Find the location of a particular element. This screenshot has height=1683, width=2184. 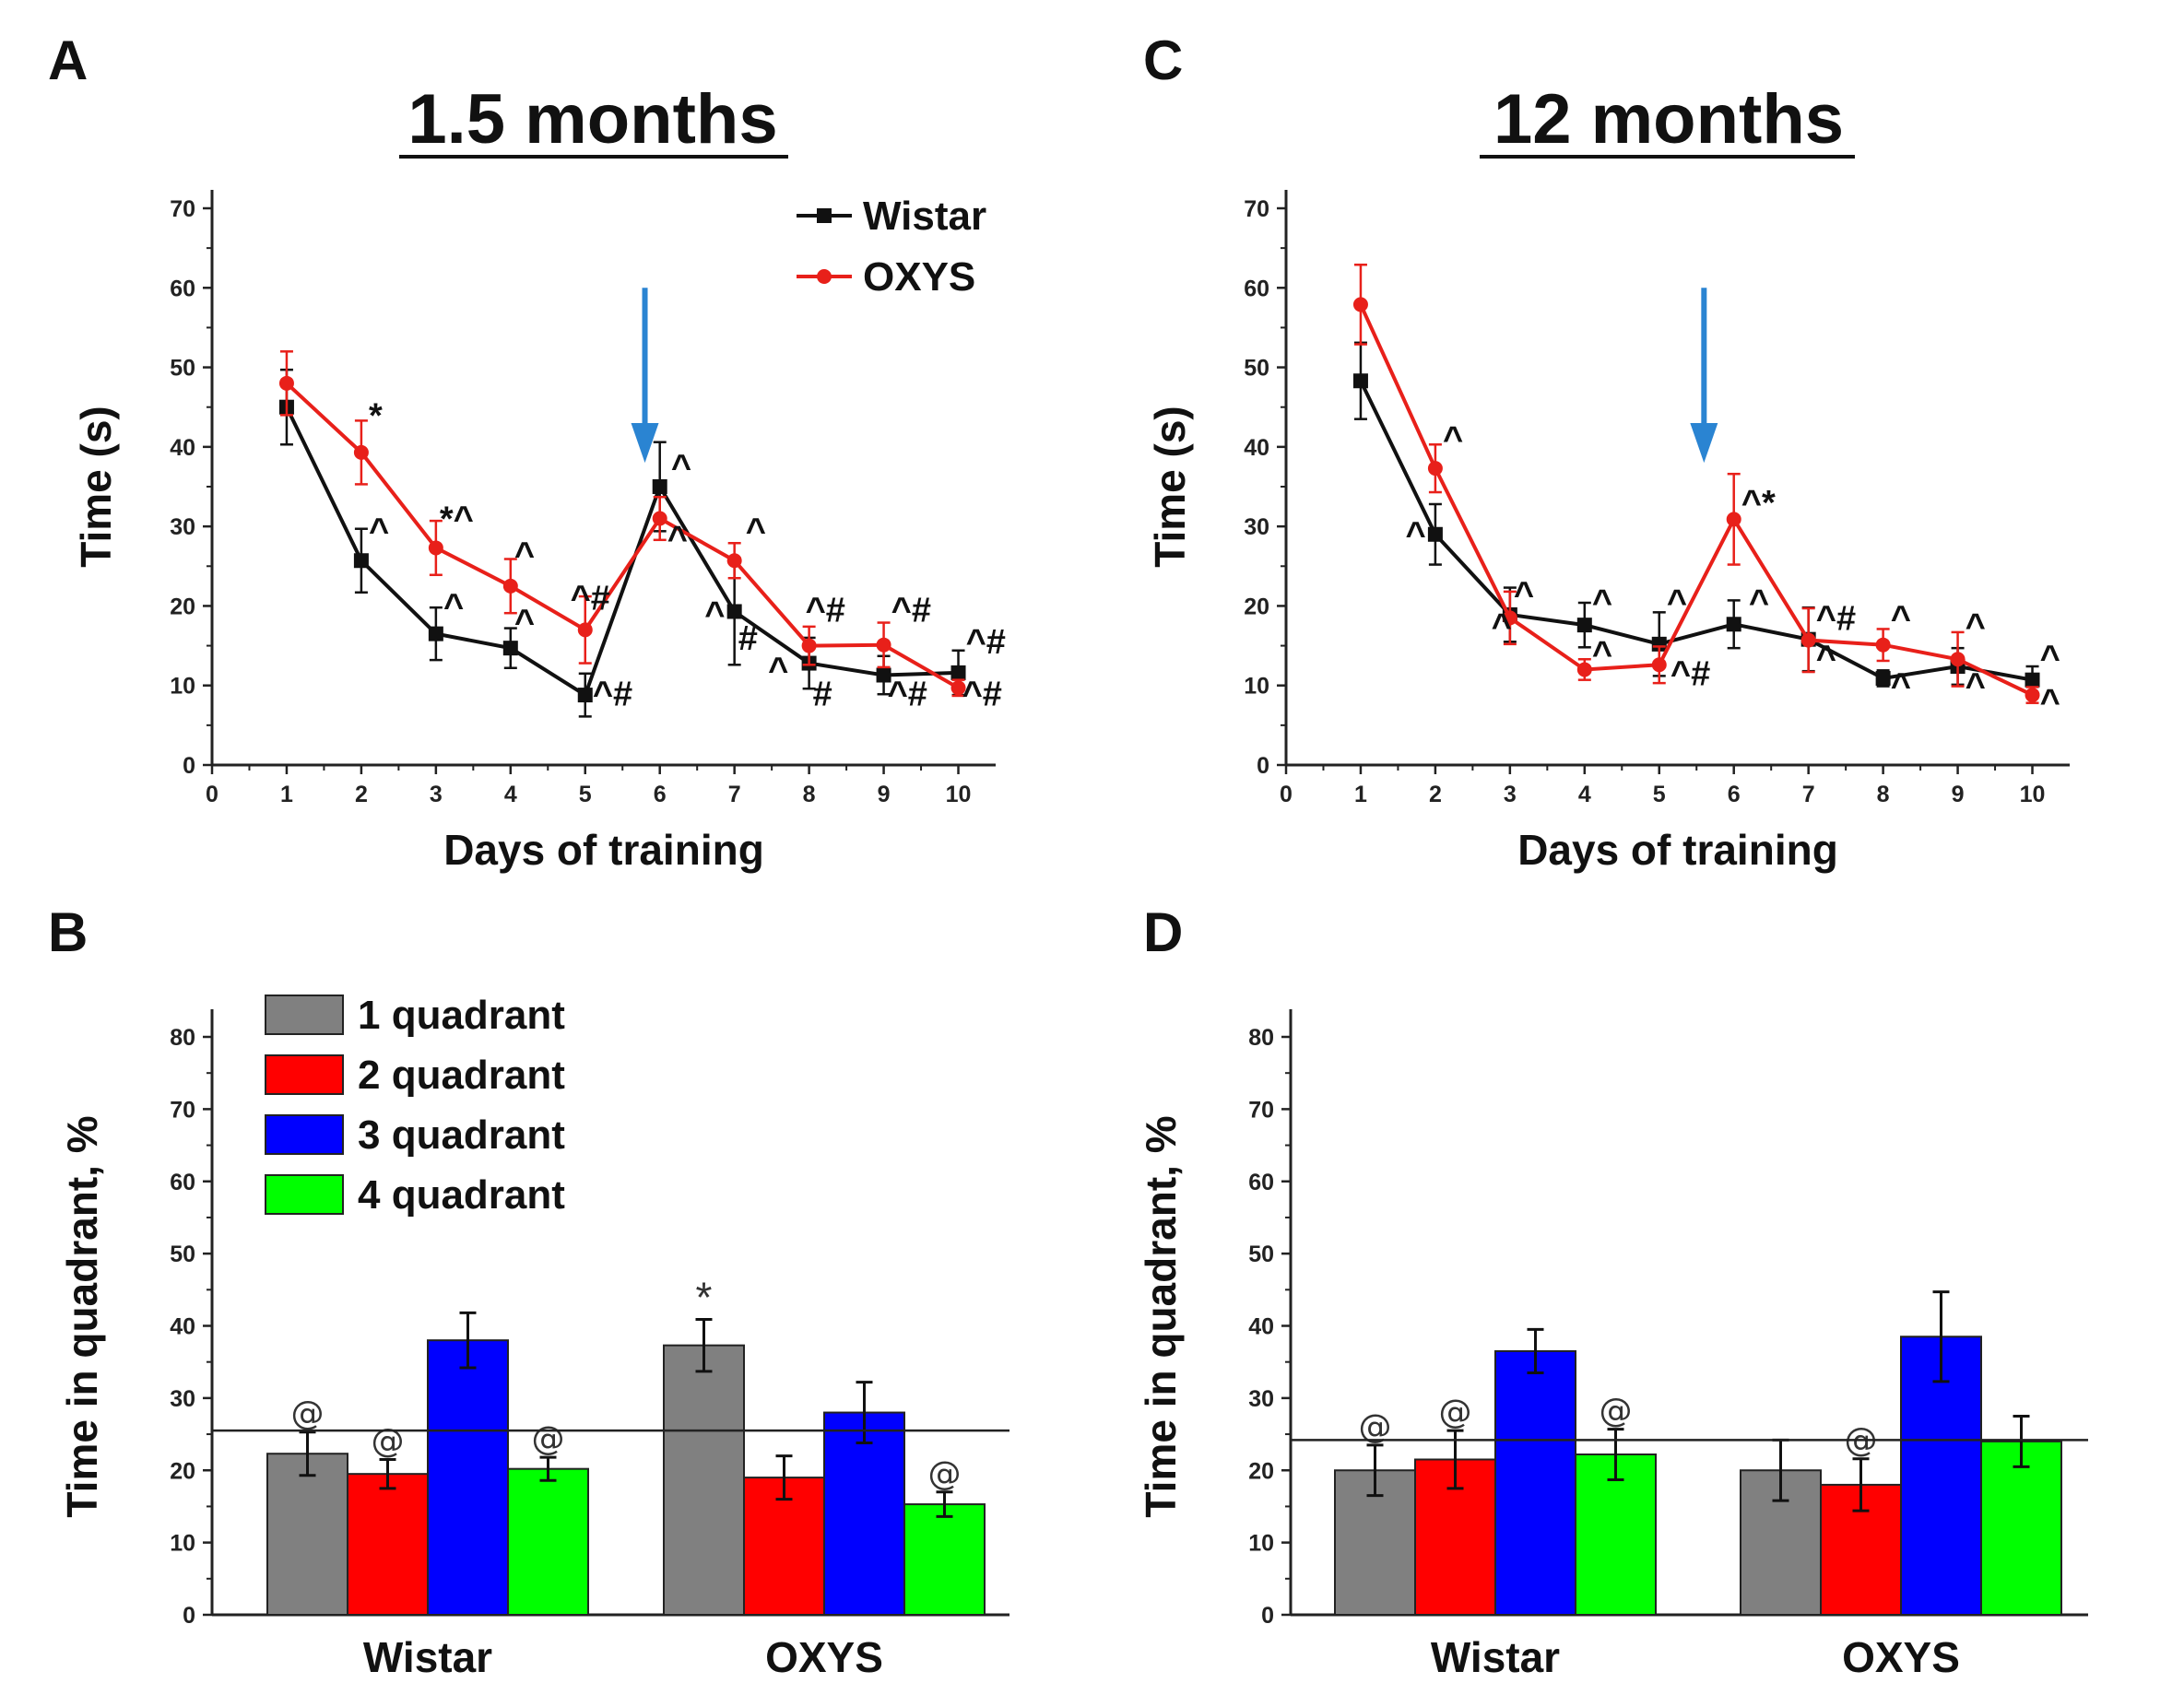

panel-letter-b: B is located at coordinates (68, 932).